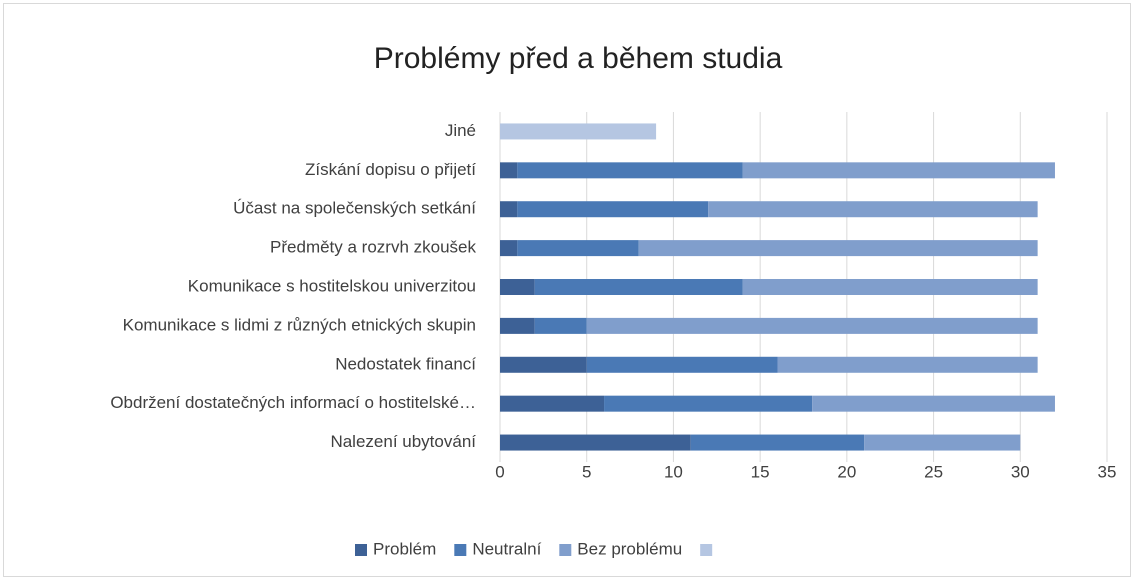  I want to click on y-tick-label: Jiné, so click(460, 130).